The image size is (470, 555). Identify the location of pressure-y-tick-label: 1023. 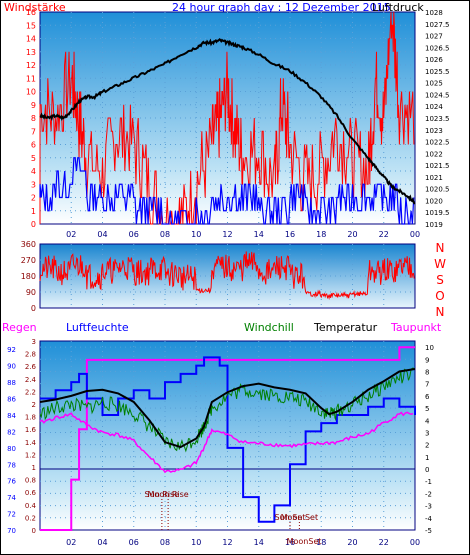
(434, 131).